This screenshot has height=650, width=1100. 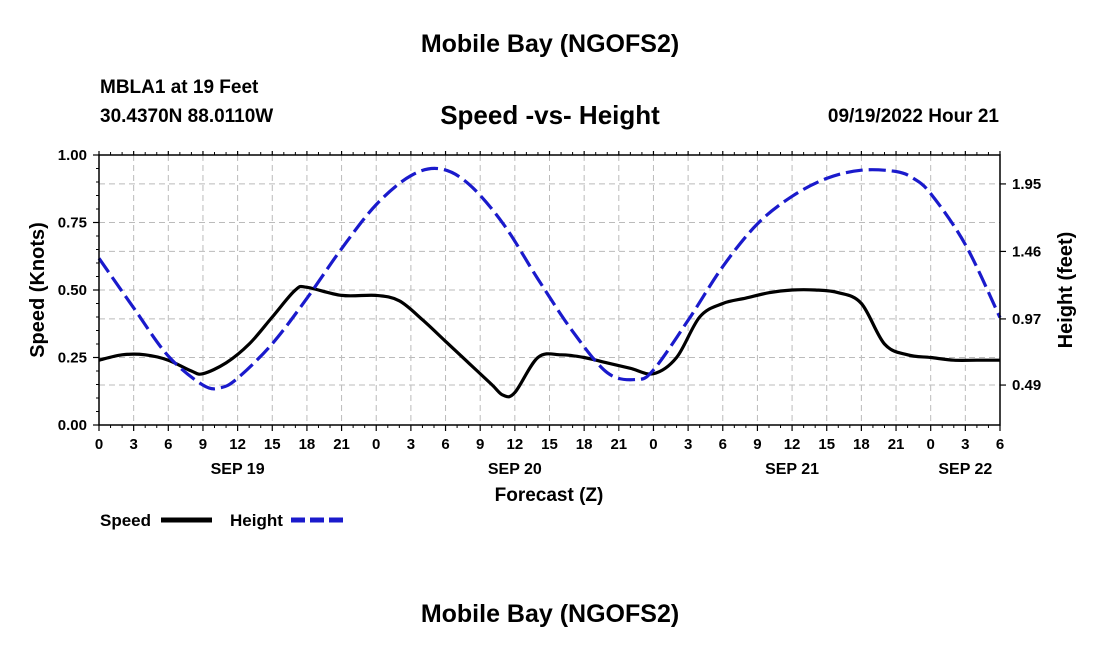 I want to click on x-date-label: SEP 19, so click(x=238, y=469).